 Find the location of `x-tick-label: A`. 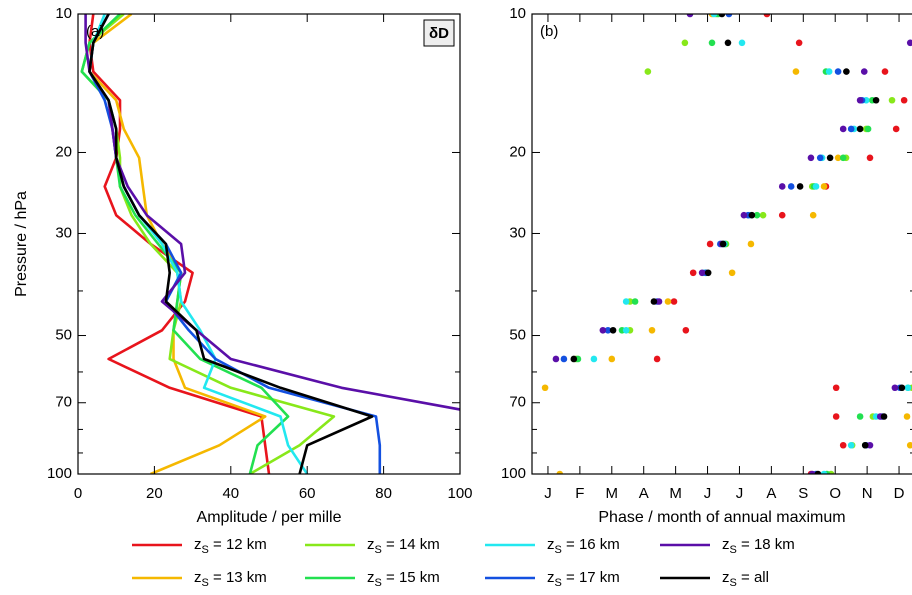

x-tick-label: A is located at coordinates (771, 493).